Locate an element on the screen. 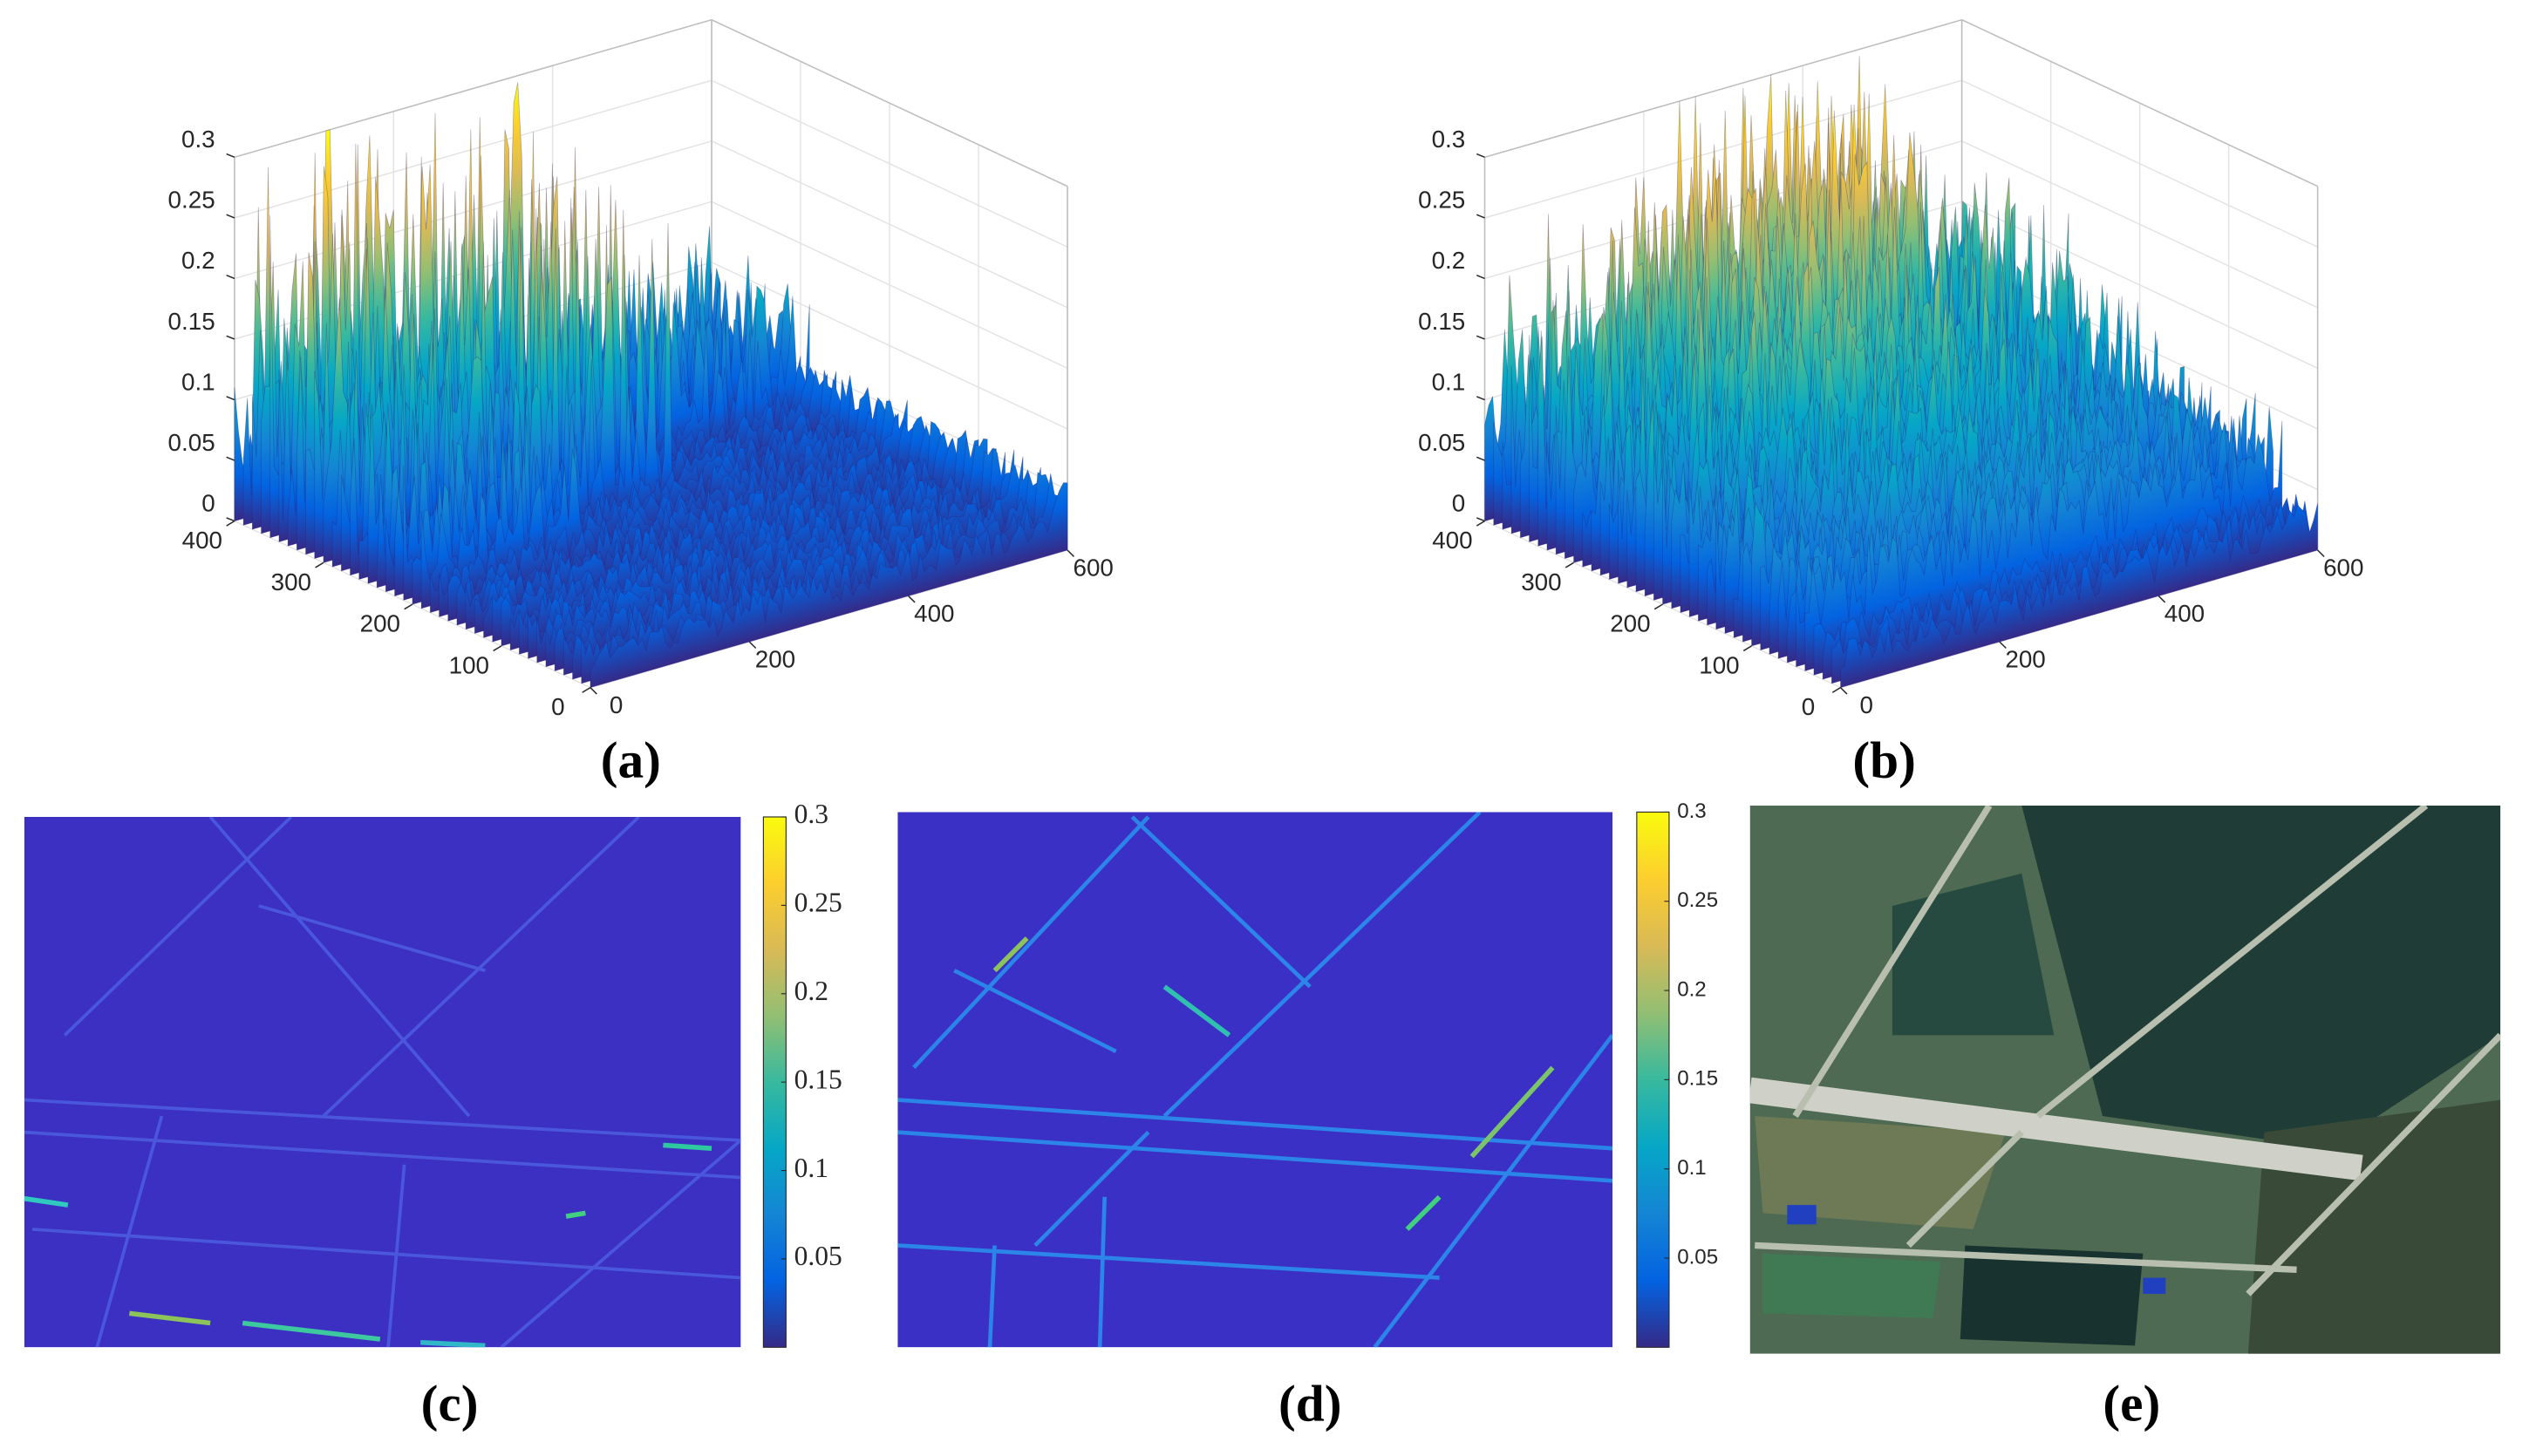 This screenshot has height=1456, width=2536. colorbar is located at coordinates (1653, 1079).